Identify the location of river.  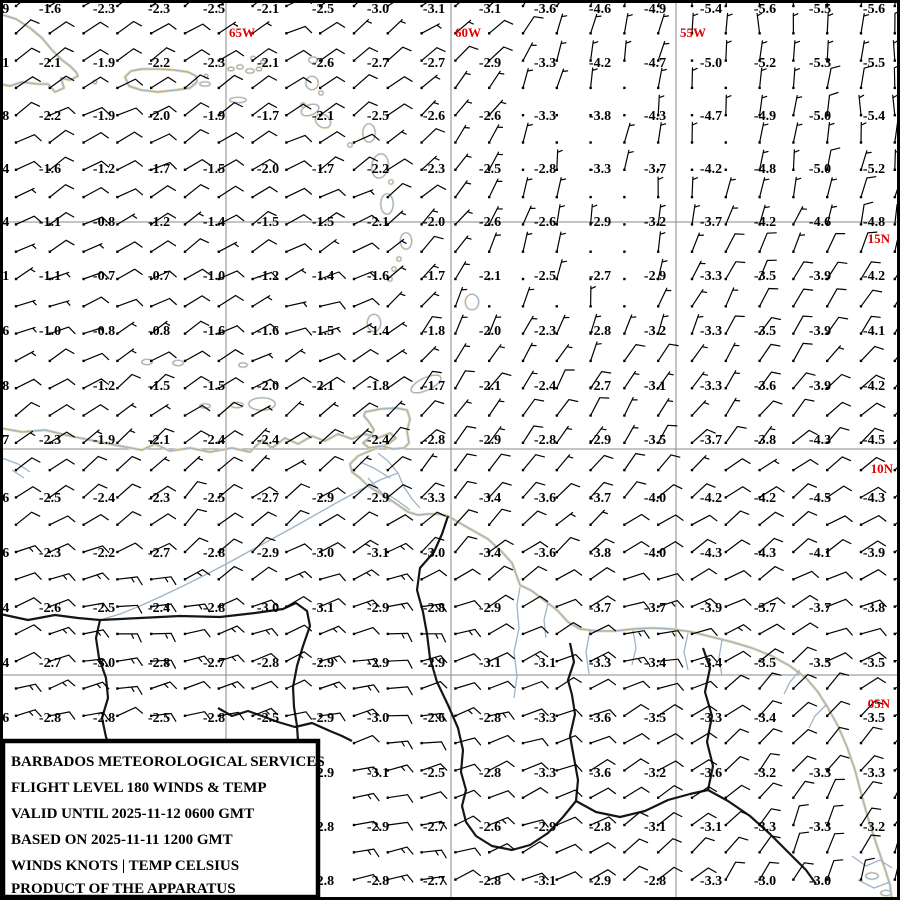
(16, 465).